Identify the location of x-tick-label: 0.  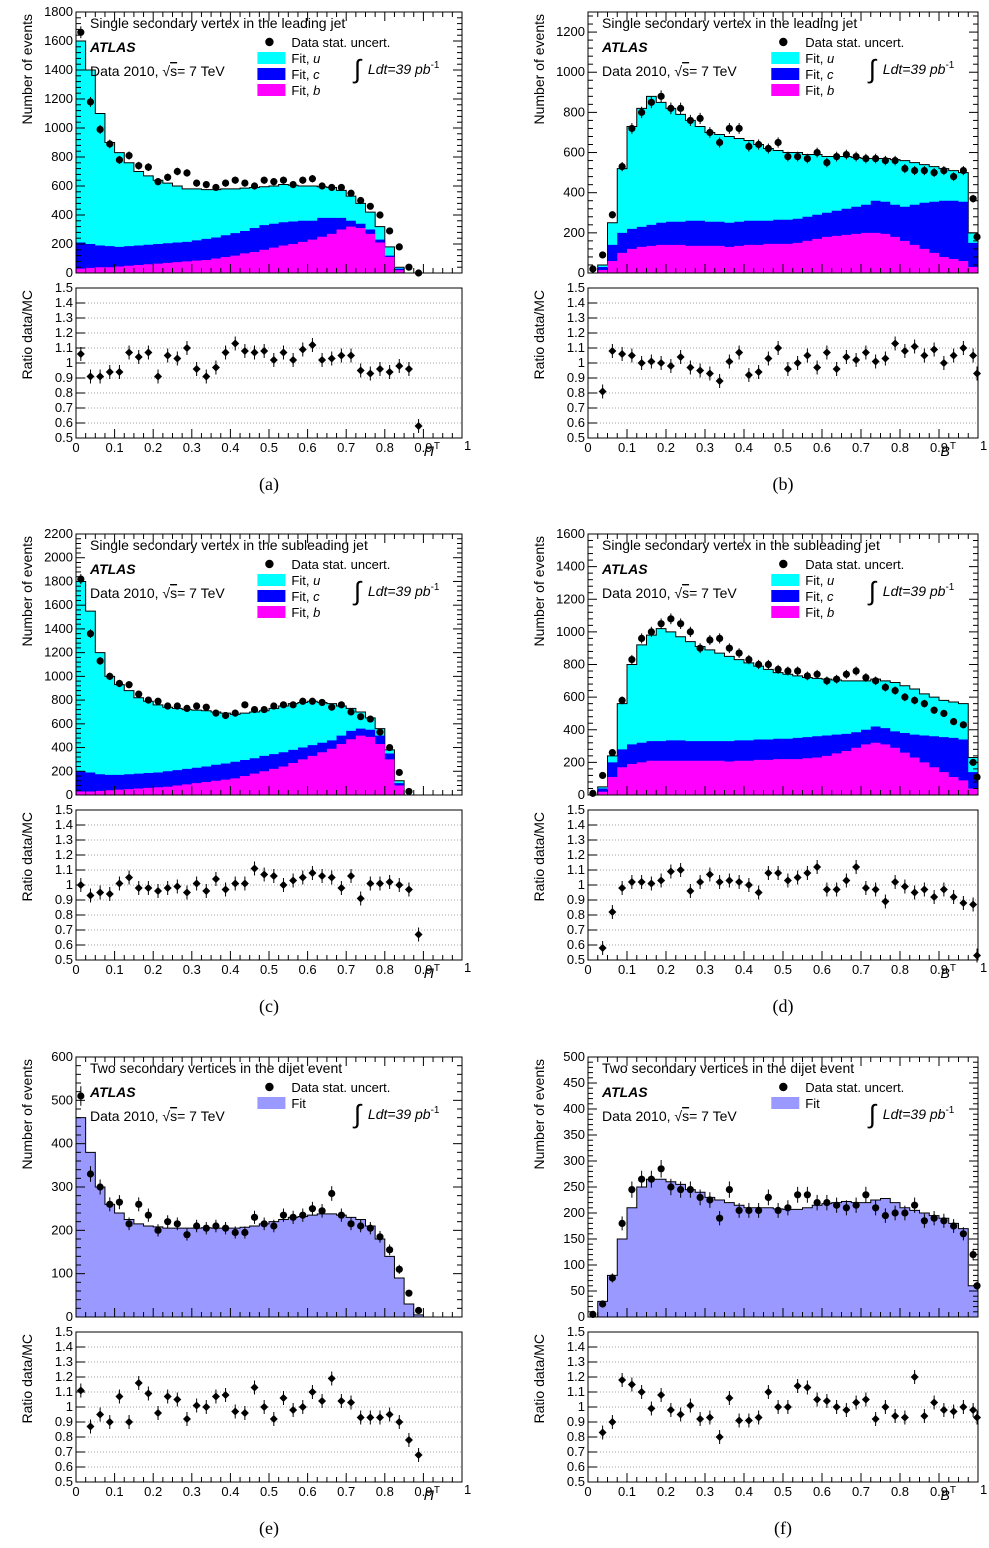
(587, 1491).